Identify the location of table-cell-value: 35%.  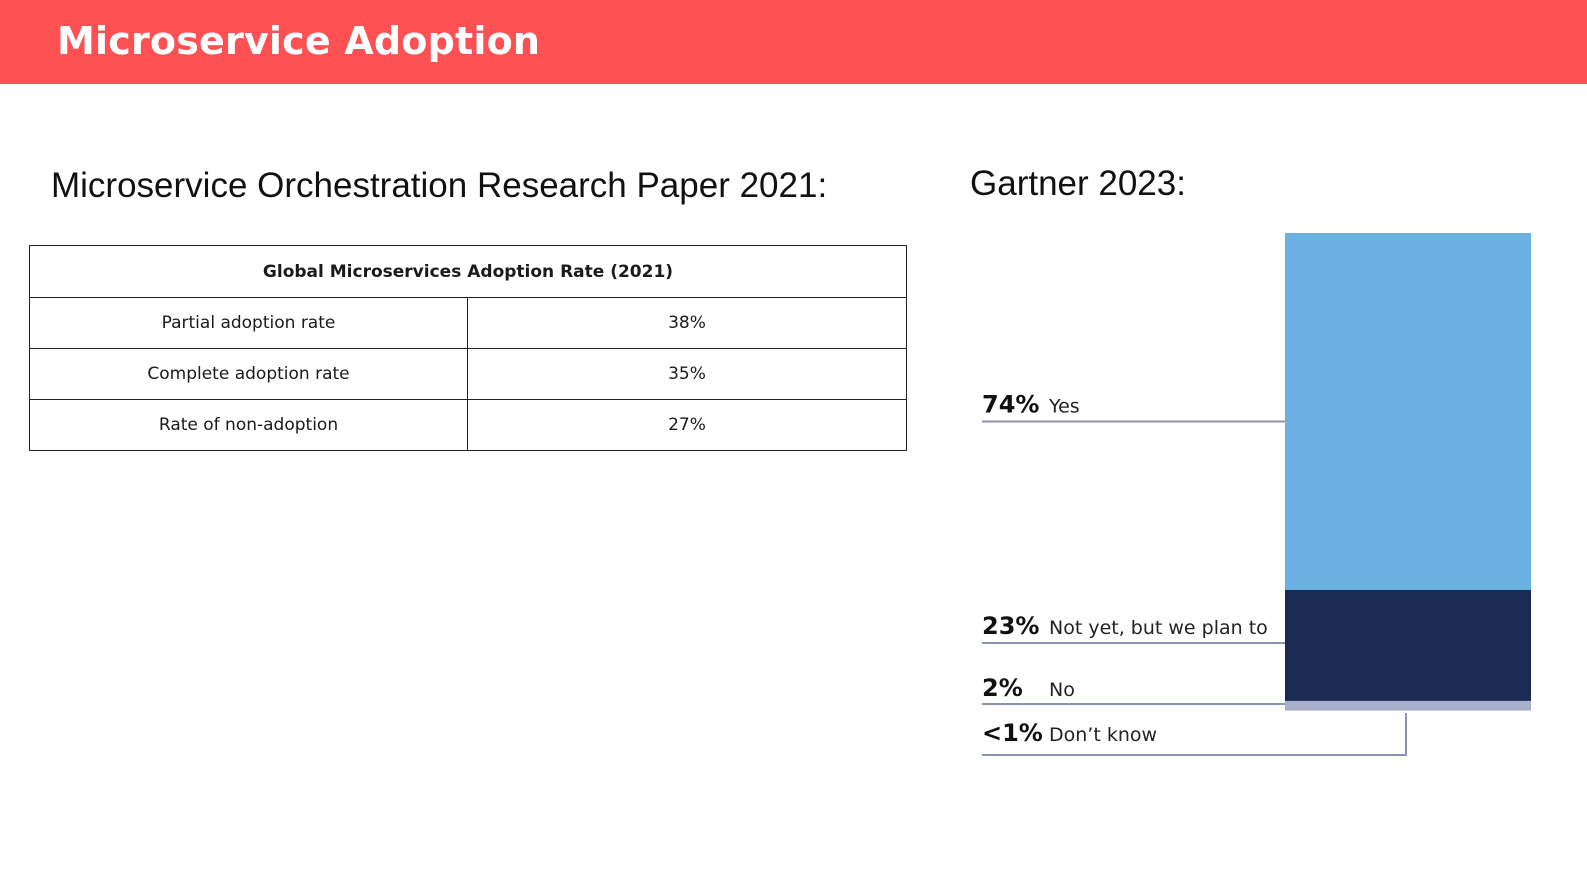
(687, 374).